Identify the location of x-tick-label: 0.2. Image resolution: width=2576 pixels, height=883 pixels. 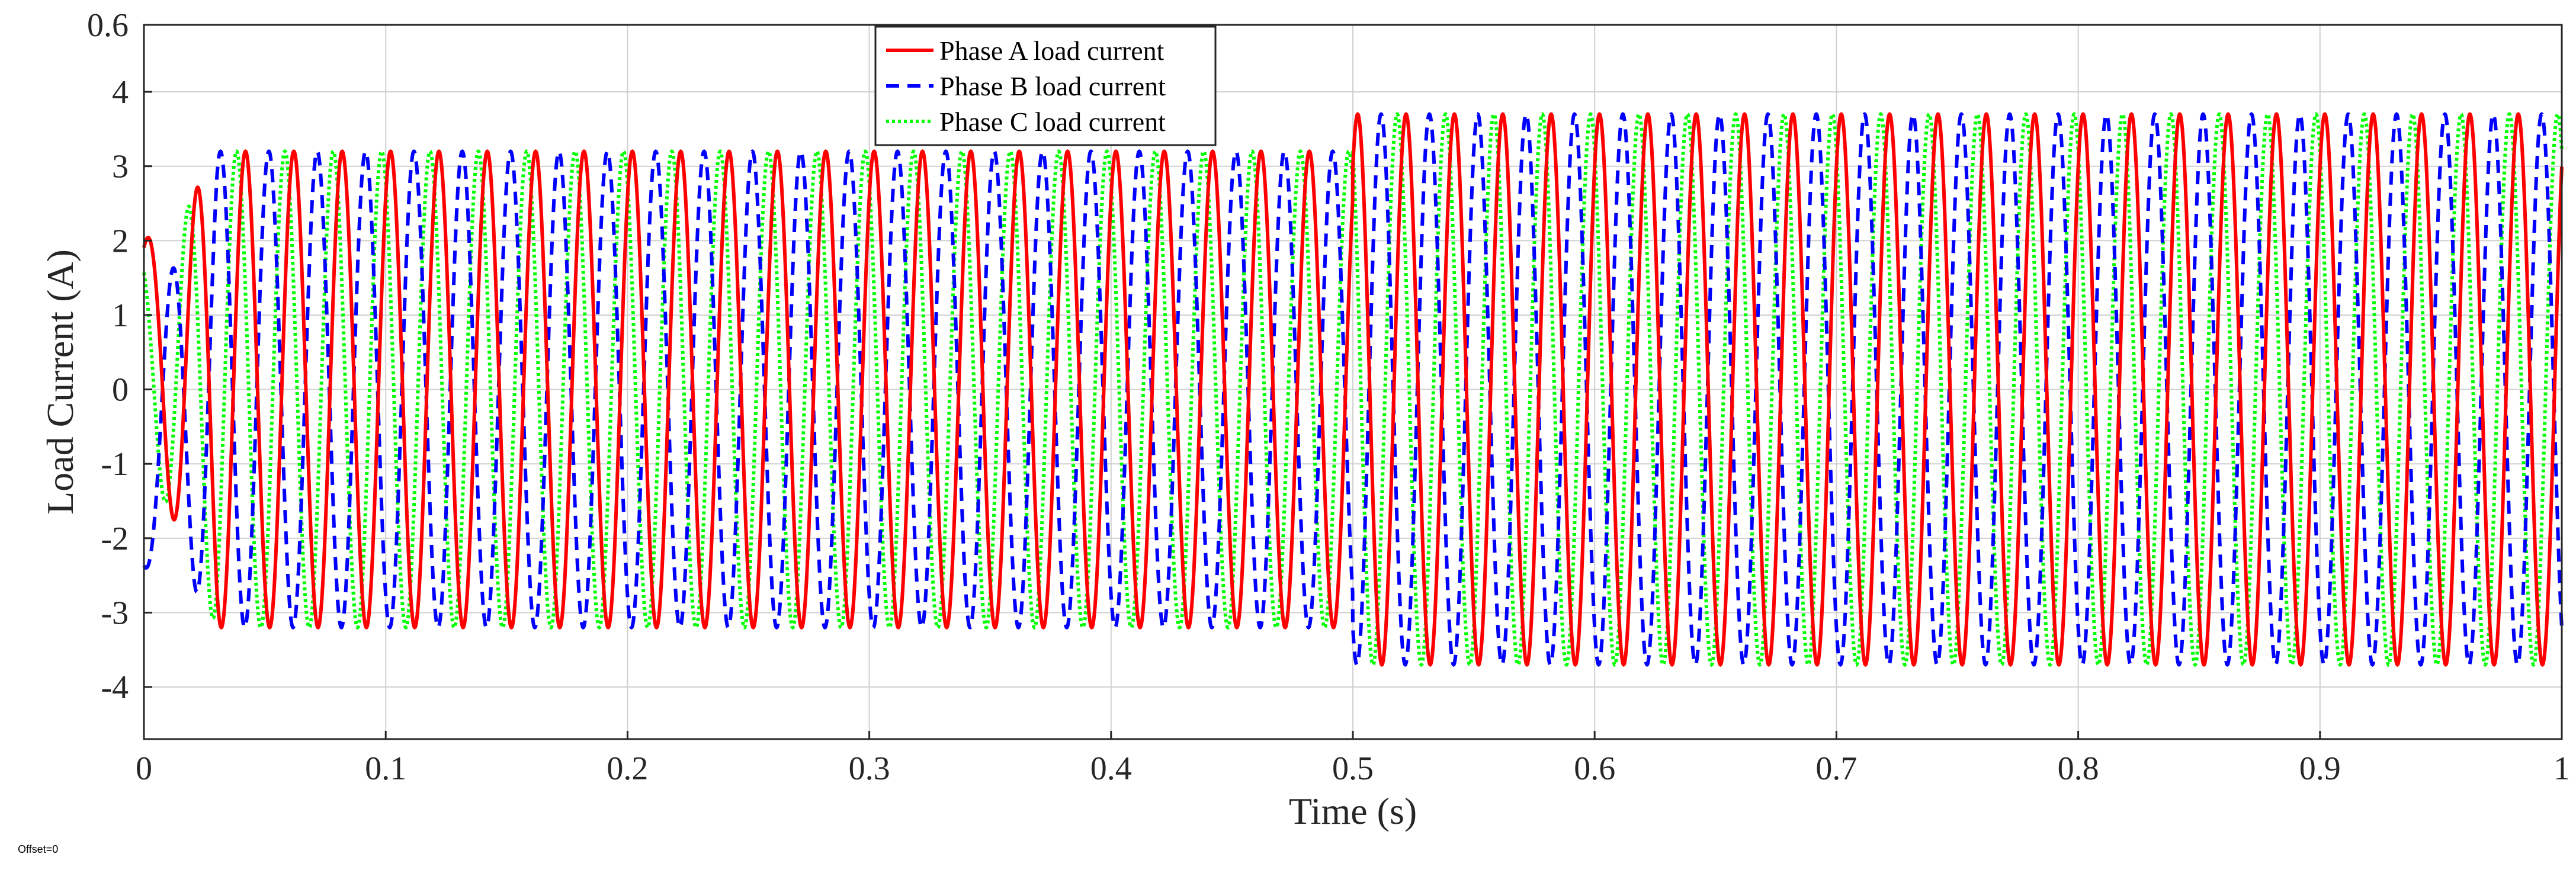
(627, 769).